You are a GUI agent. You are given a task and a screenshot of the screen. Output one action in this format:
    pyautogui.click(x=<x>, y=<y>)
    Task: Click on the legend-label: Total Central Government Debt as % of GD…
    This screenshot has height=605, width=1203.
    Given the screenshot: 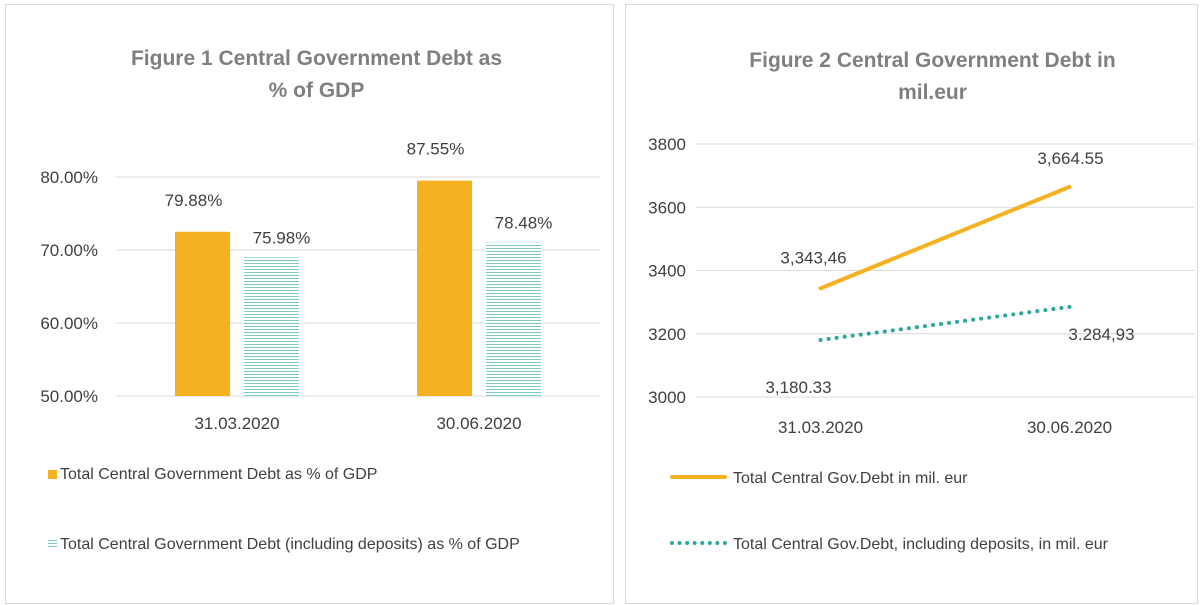 What is the action you would take?
    pyautogui.click(x=219, y=474)
    